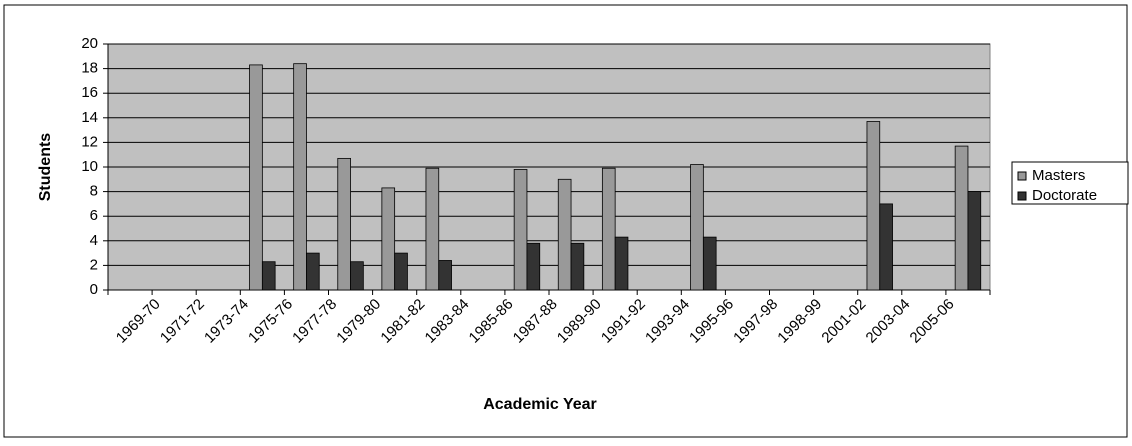  What do you see at coordinates (89, 141) in the screenshot?
I see `y-tick-label: 12` at bounding box center [89, 141].